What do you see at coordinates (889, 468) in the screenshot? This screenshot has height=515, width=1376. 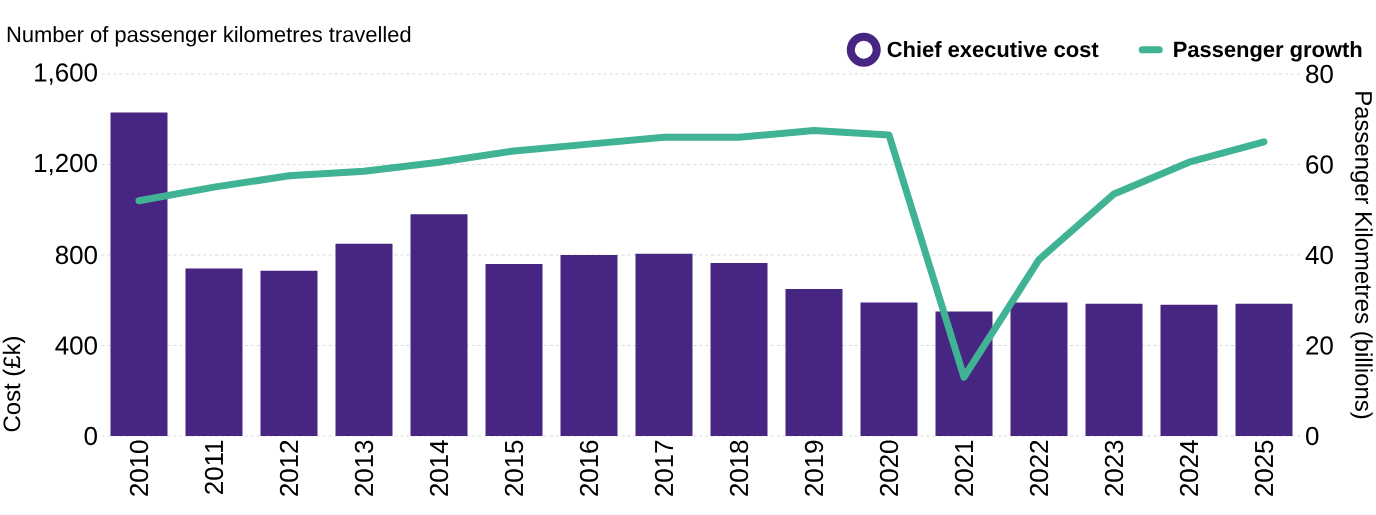 I see `x-tick-label: 2020` at bounding box center [889, 468].